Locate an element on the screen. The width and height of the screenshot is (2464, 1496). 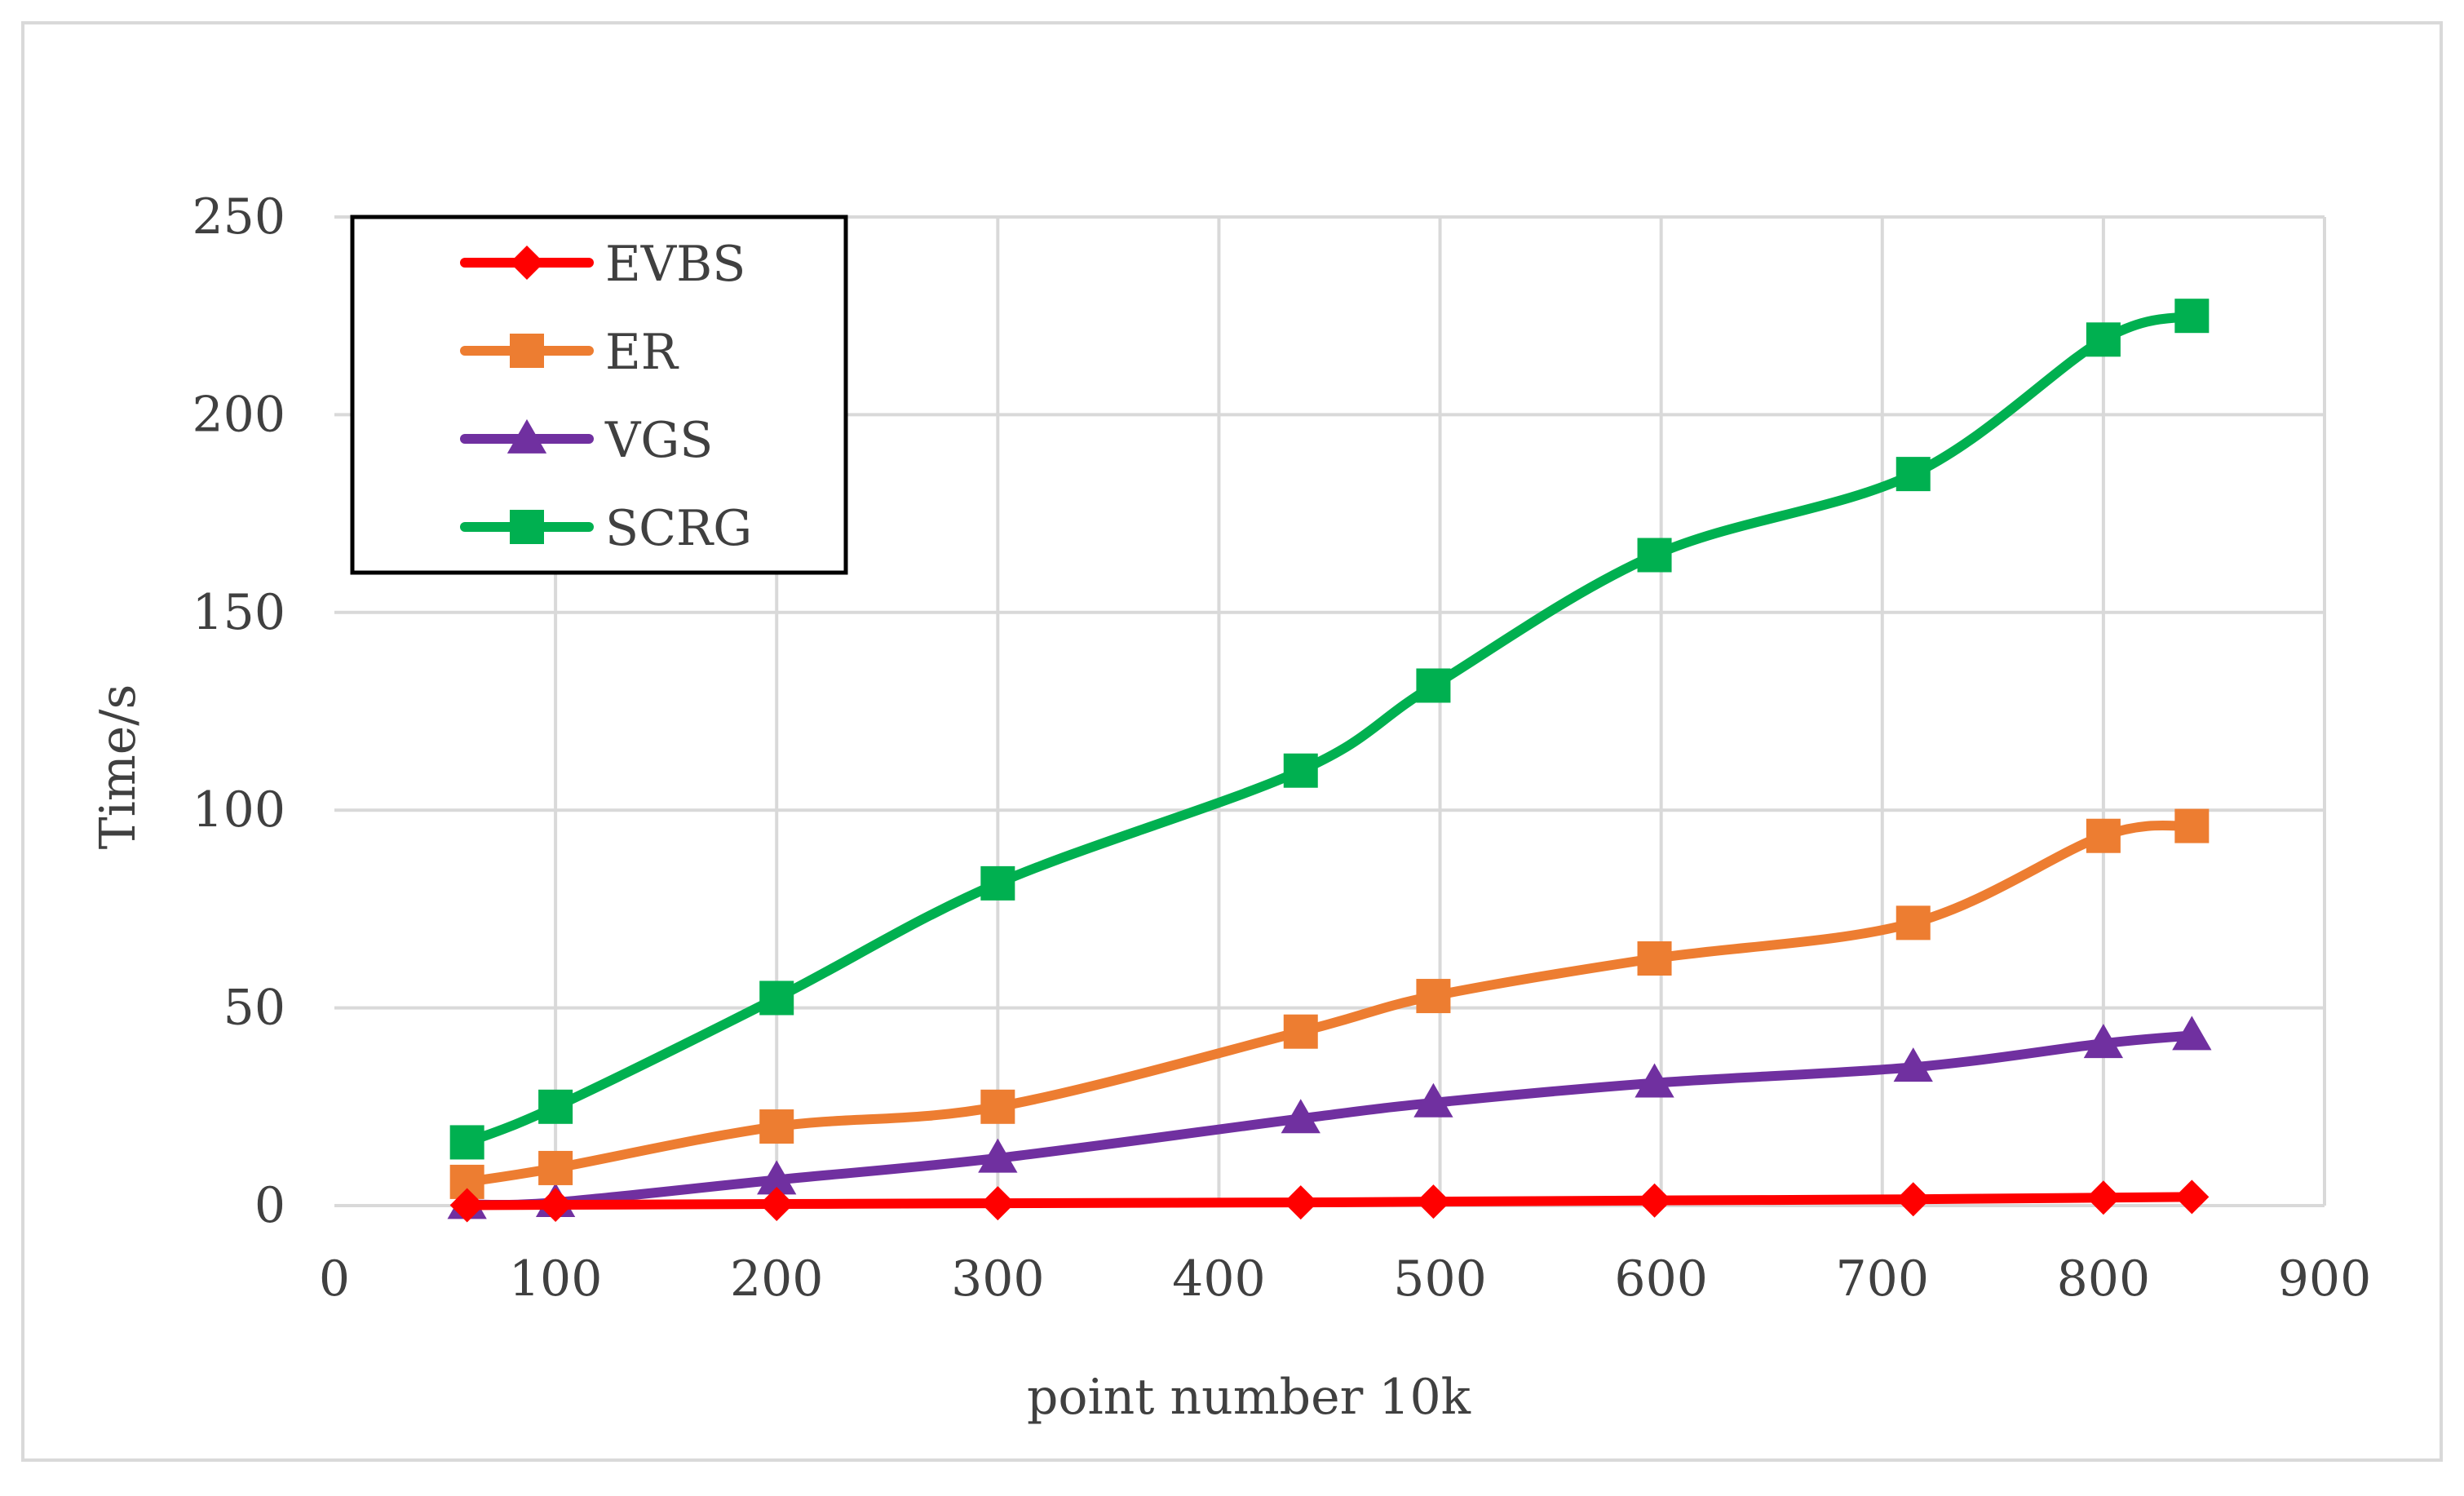
y-tick-label: 250 is located at coordinates (238, 217).